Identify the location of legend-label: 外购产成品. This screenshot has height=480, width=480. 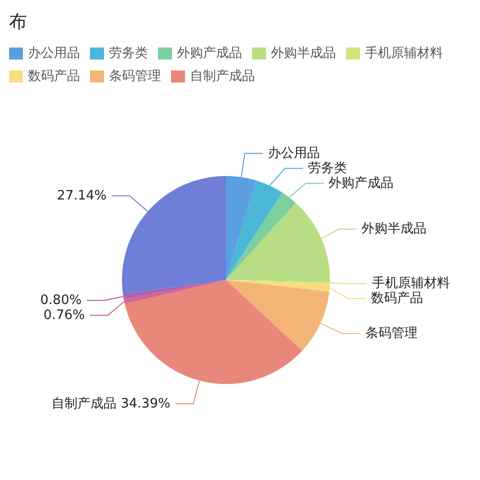
(209, 53).